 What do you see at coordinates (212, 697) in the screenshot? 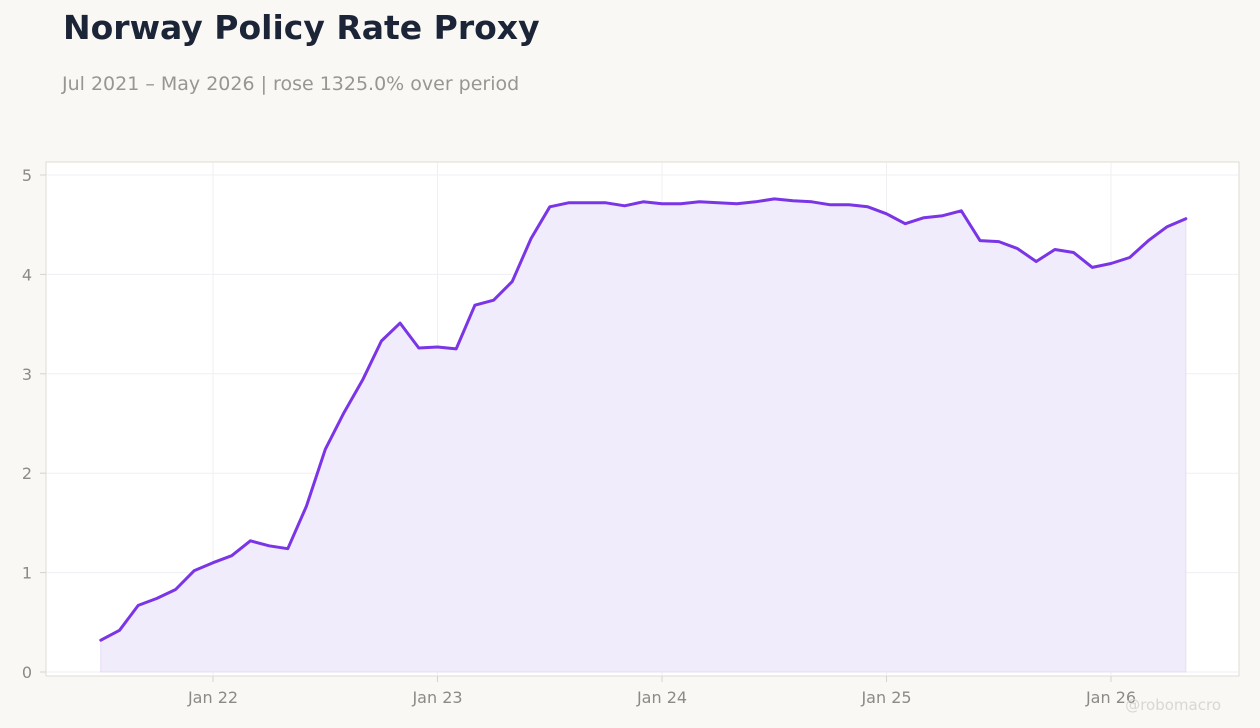
I see `x-tick-label: Jan 22` at bounding box center [212, 697].